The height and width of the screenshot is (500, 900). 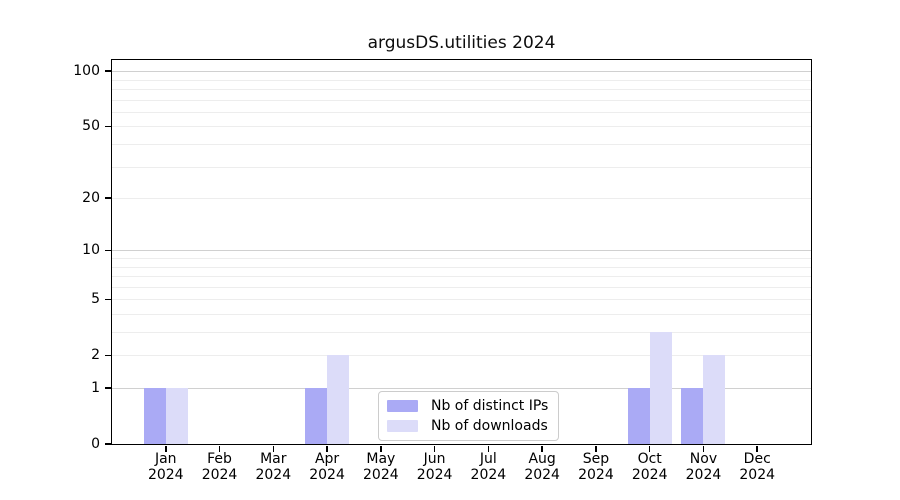 I want to click on x-tick-label: Aug 2024, so click(x=542, y=467).